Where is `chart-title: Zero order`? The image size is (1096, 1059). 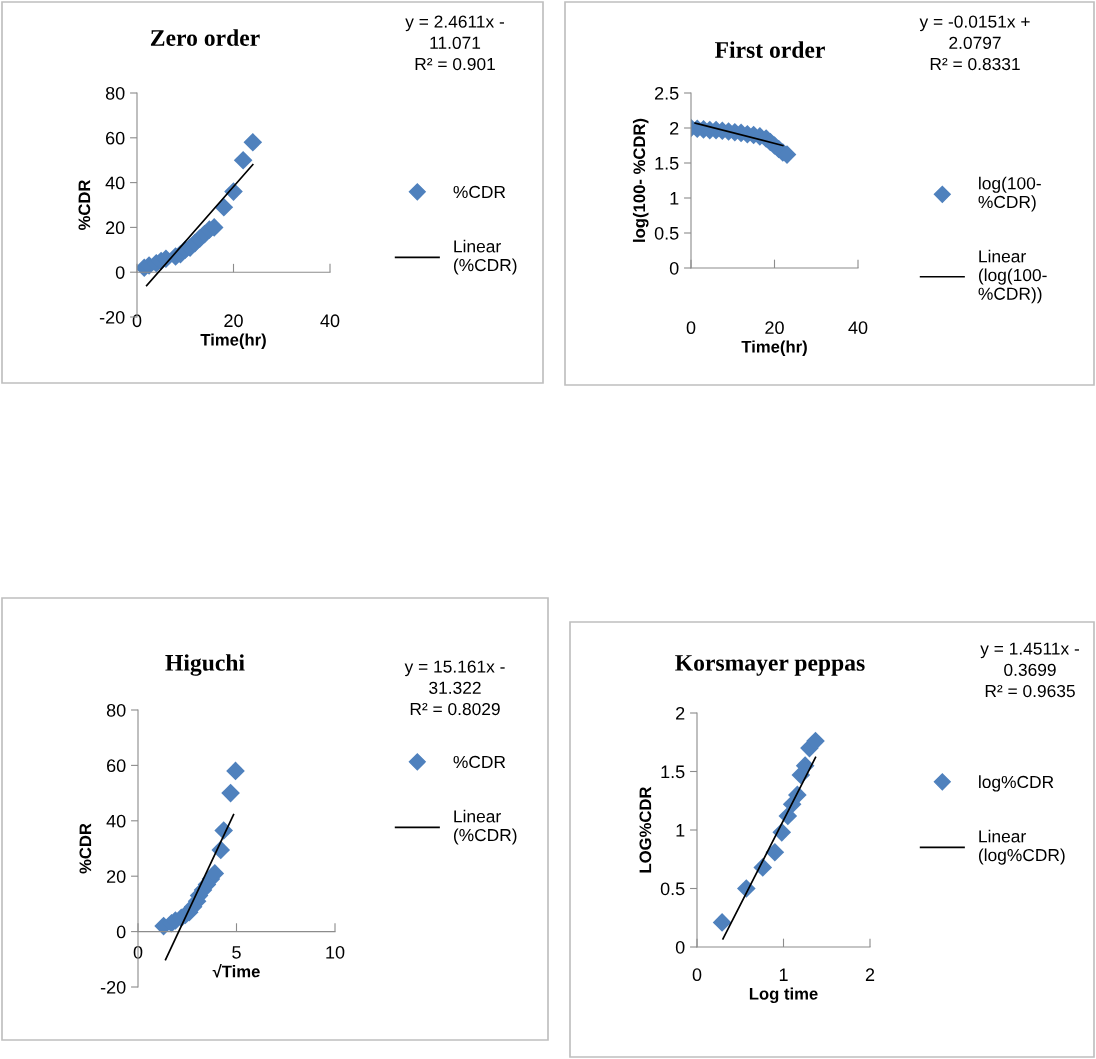 chart-title: Zero order is located at coordinates (205, 37).